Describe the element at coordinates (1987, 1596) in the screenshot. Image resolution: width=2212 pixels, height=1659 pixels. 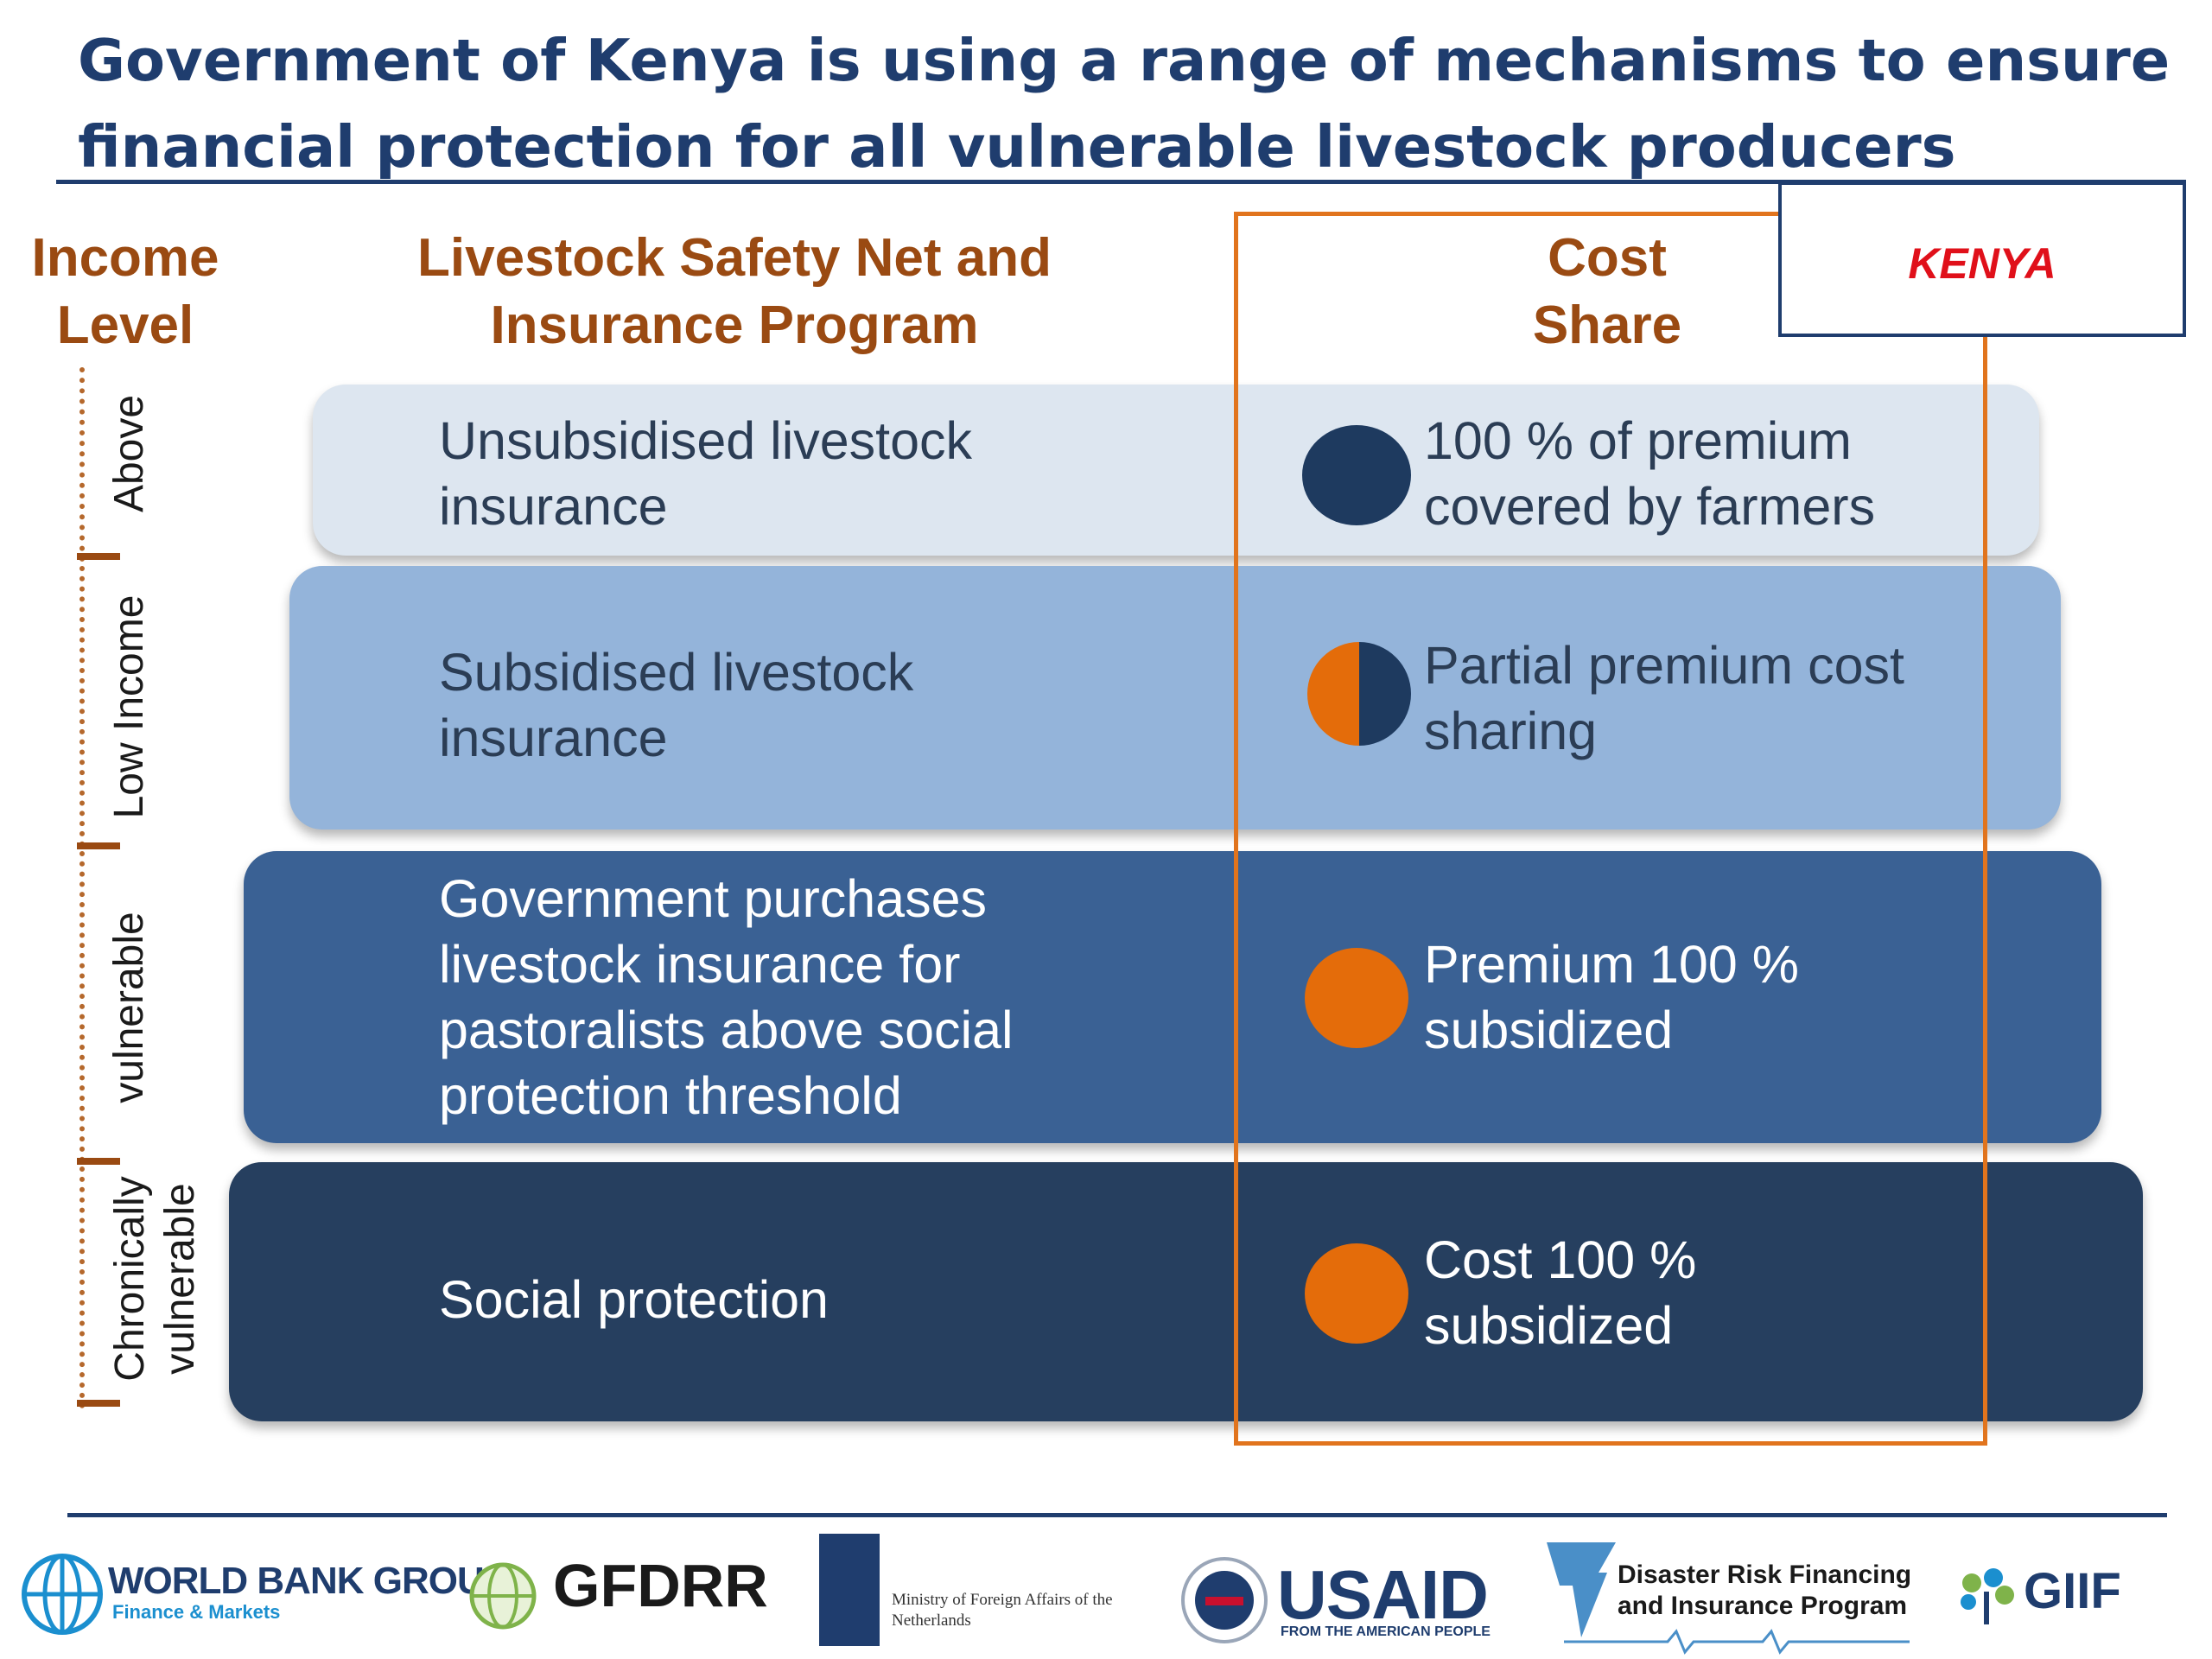
I see `giif-tree-icon` at that location.